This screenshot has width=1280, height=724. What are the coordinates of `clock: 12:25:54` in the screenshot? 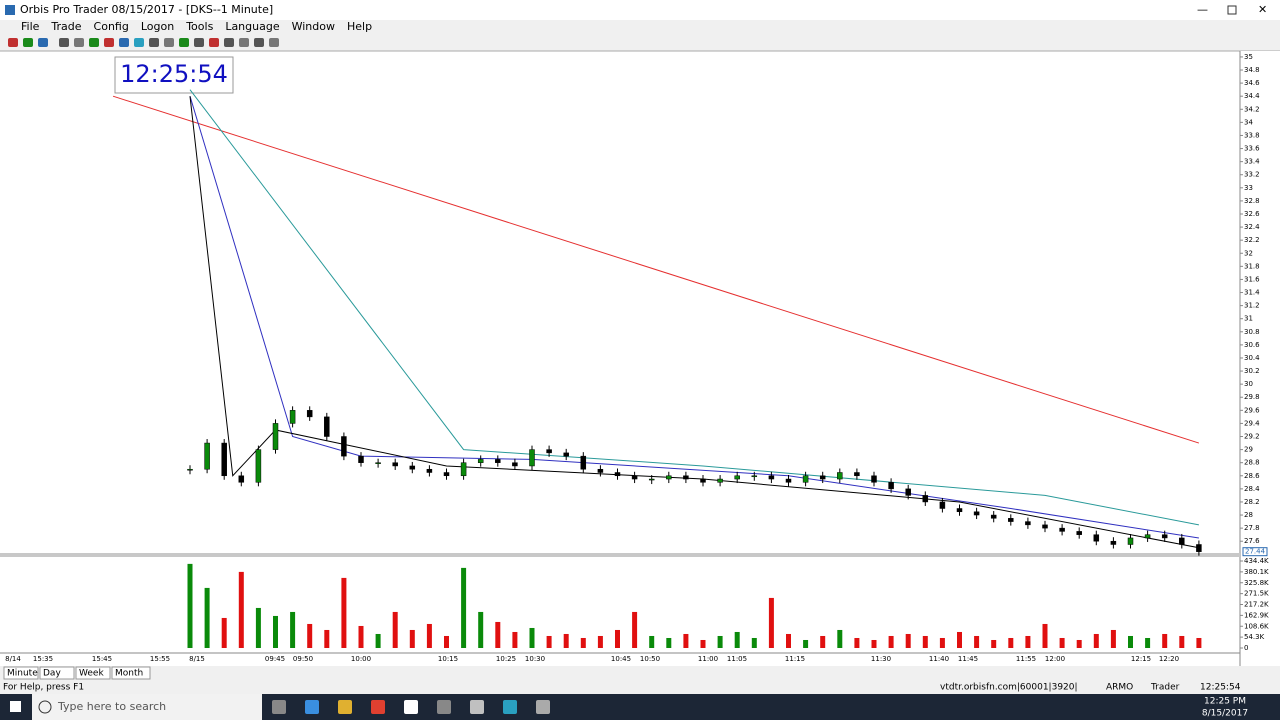 It's located at (174, 74).